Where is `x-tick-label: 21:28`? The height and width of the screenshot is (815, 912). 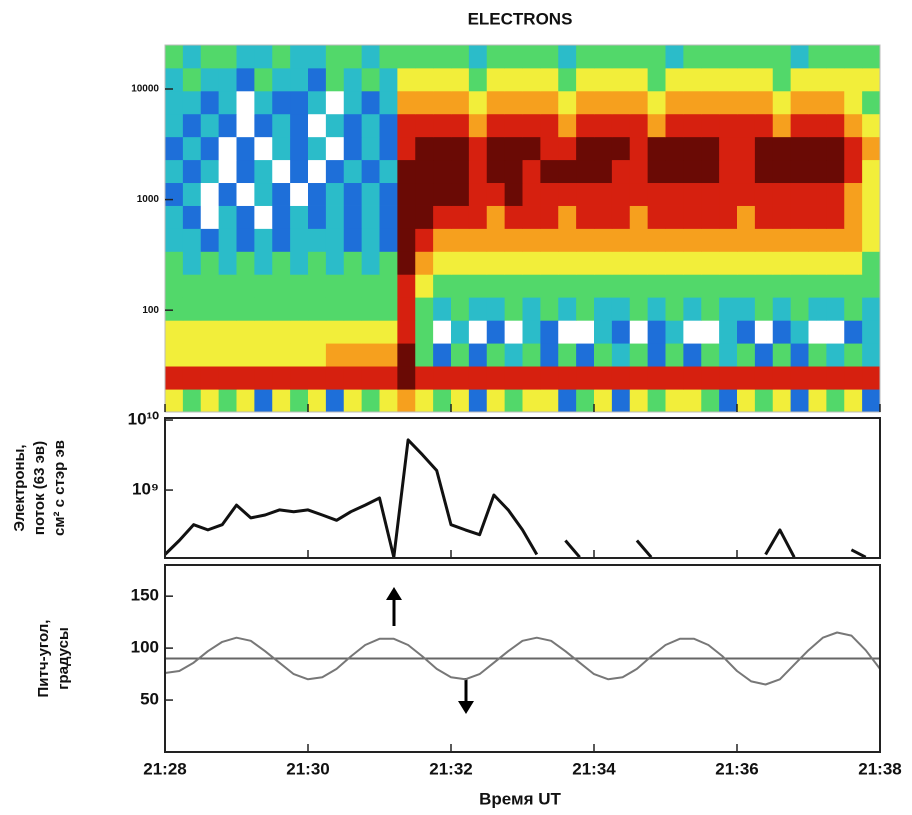 x-tick-label: 21:28 is located at coordinates (164, 768).